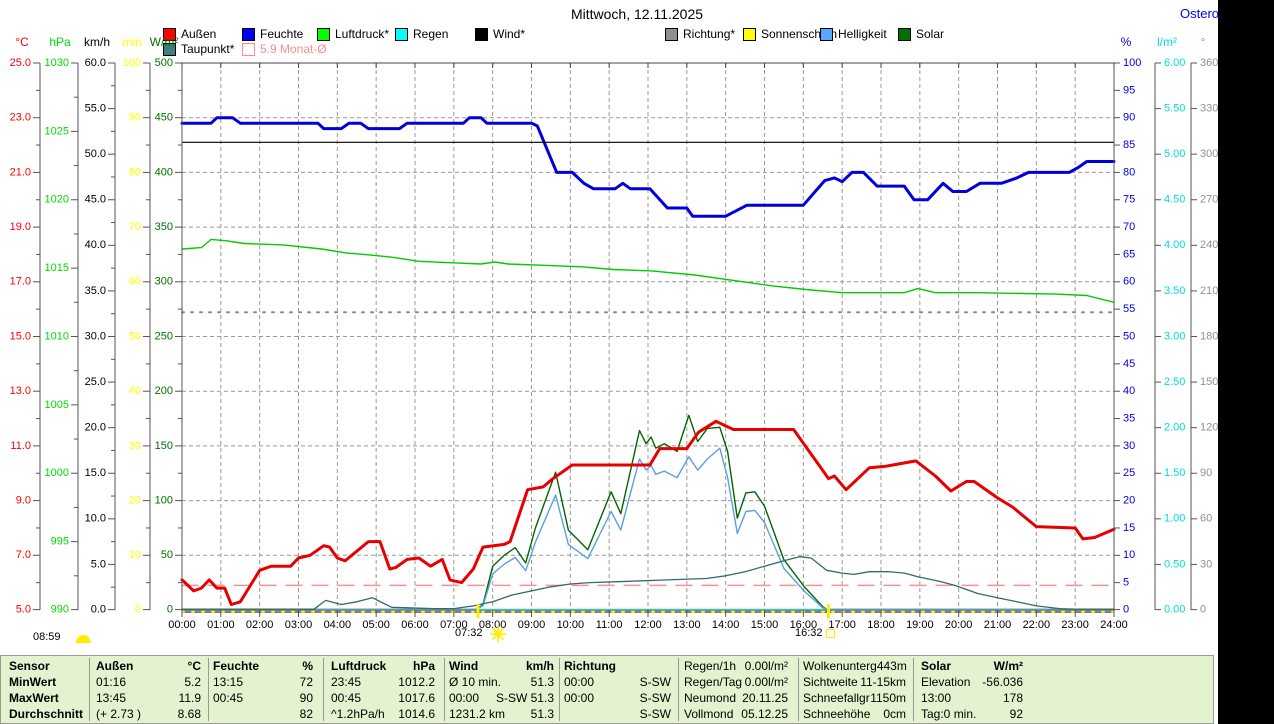 The width and height of the screenshot is (1274, 724). I want to click on legend-label: Taupunkt*, so click(208, 49).